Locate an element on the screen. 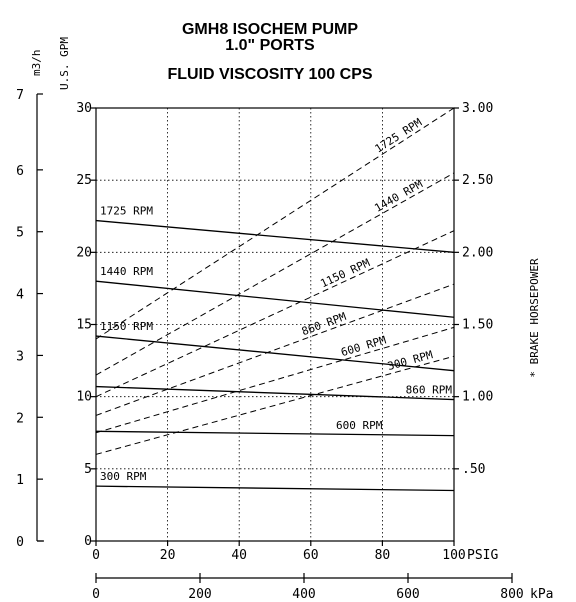  y-tick-label-30: 30 is located at coordinates (84, 108).